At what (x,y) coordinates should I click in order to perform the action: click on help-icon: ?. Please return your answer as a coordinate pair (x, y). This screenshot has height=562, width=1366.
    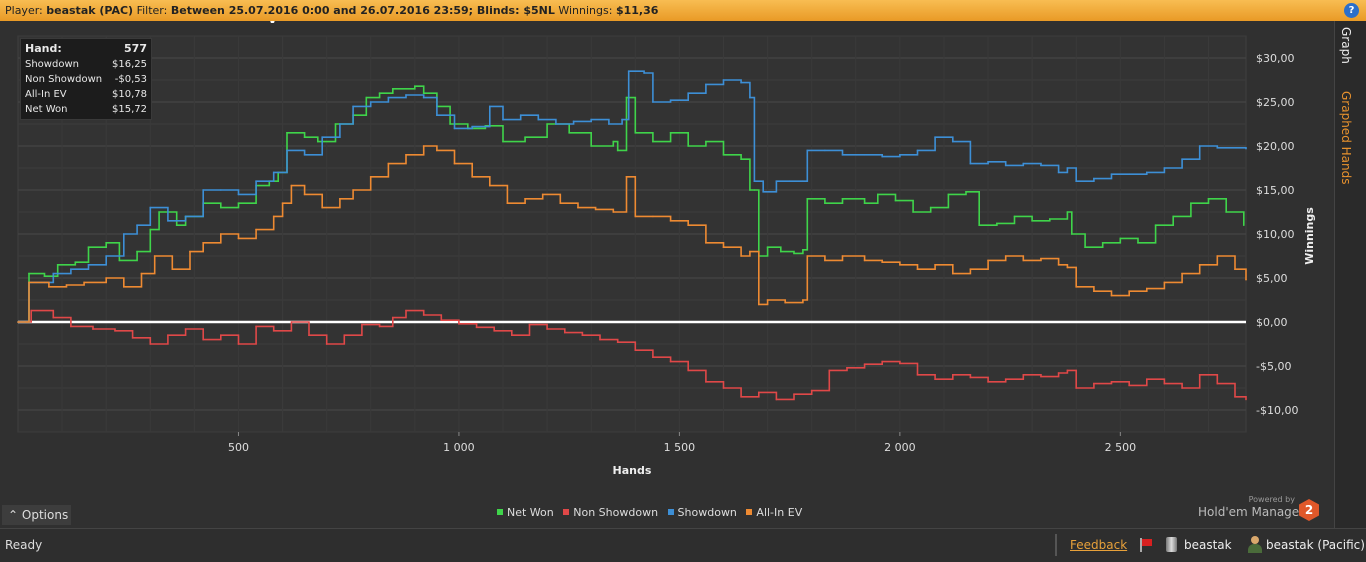
    Looking at the image, I should click on (1351, 10).